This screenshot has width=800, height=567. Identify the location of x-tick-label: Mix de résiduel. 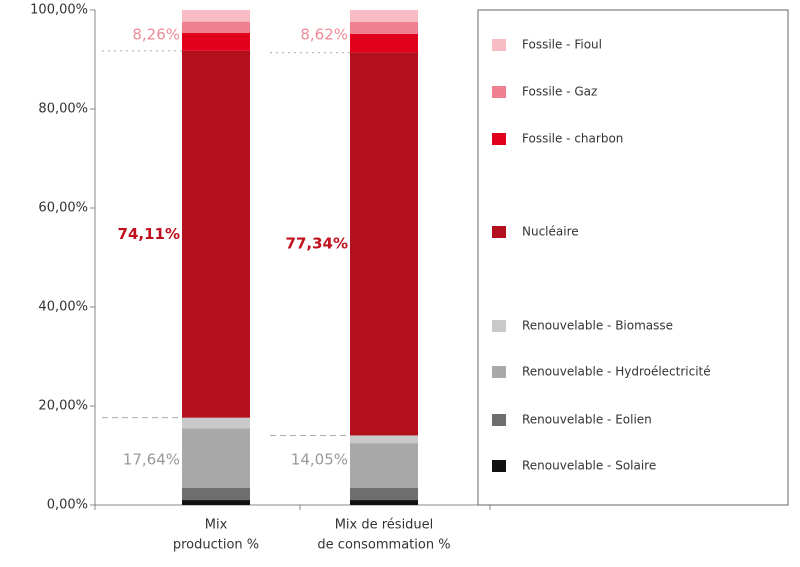
(384, 525).